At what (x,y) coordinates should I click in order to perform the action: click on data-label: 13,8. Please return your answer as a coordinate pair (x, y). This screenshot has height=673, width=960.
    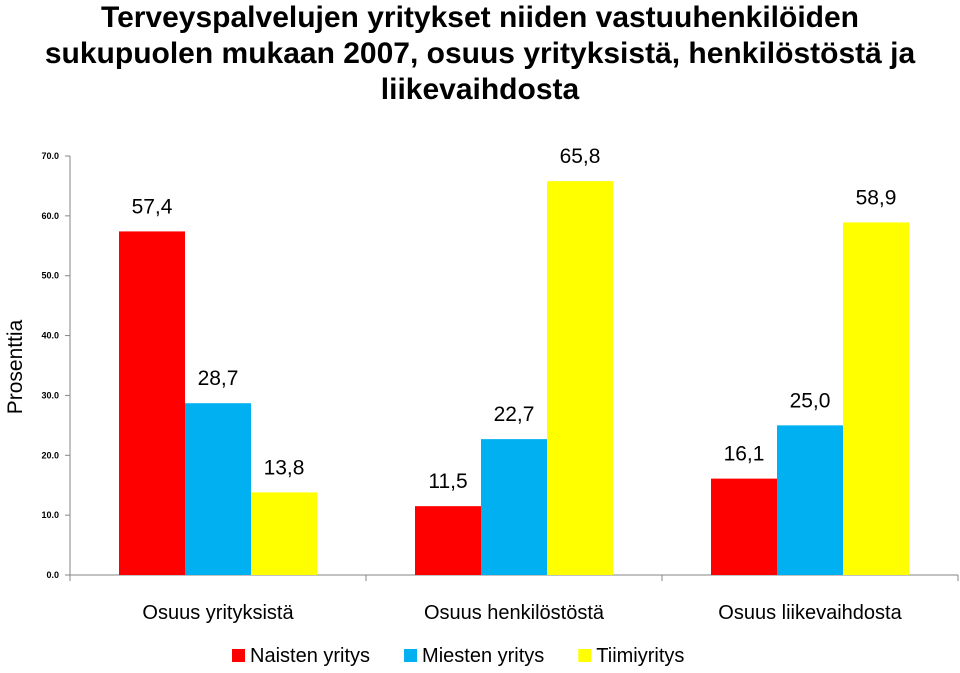
    Looking at the image, I should click on (284, 467).